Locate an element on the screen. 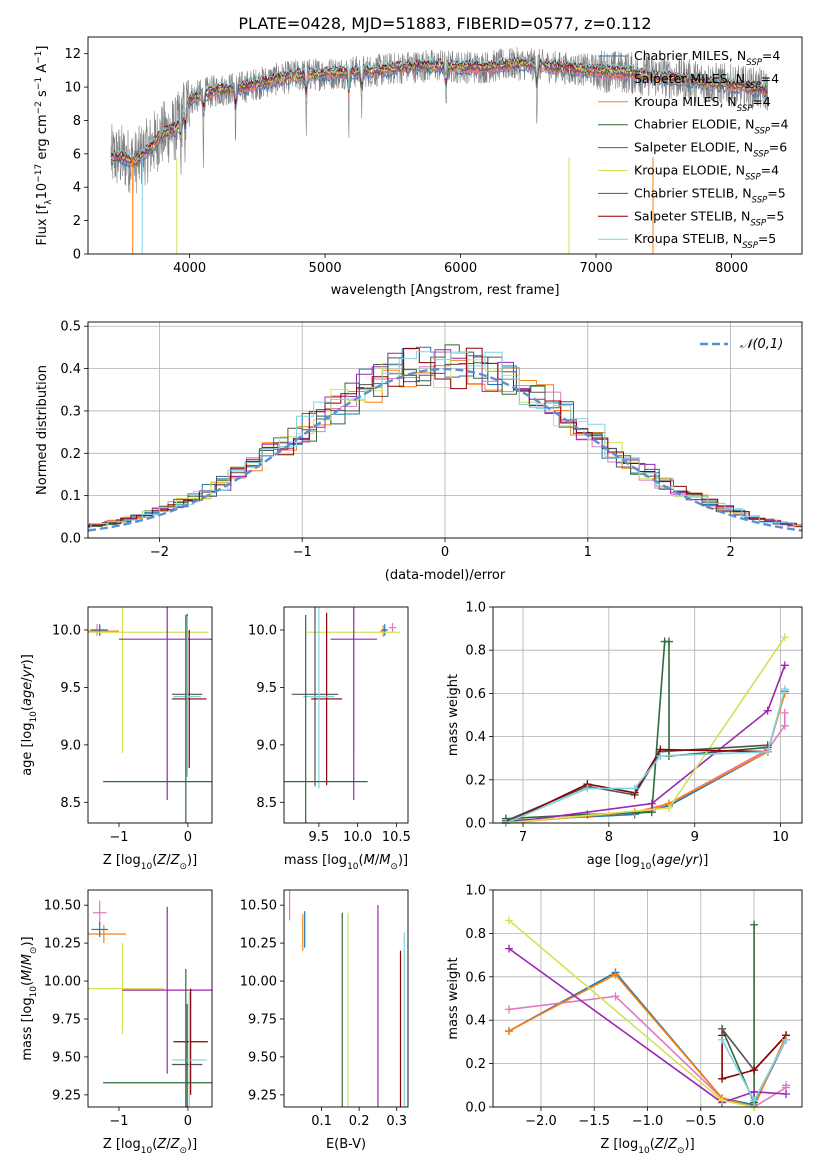 This screenshot has width=819, height=1170. label-part: ( is located at coordinates (361, 860).